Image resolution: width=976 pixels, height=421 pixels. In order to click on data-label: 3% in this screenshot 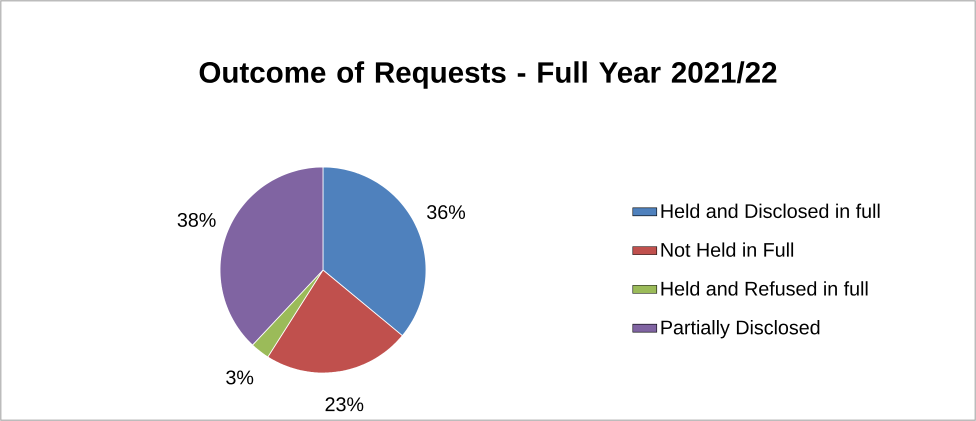, I will do `click(240, 377)`.